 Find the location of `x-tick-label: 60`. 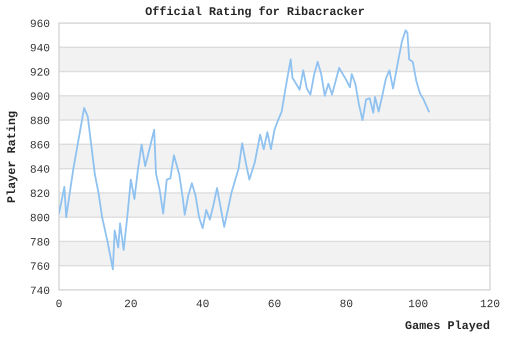

x-tick-label: 60 is located at coordinates (274, 304).